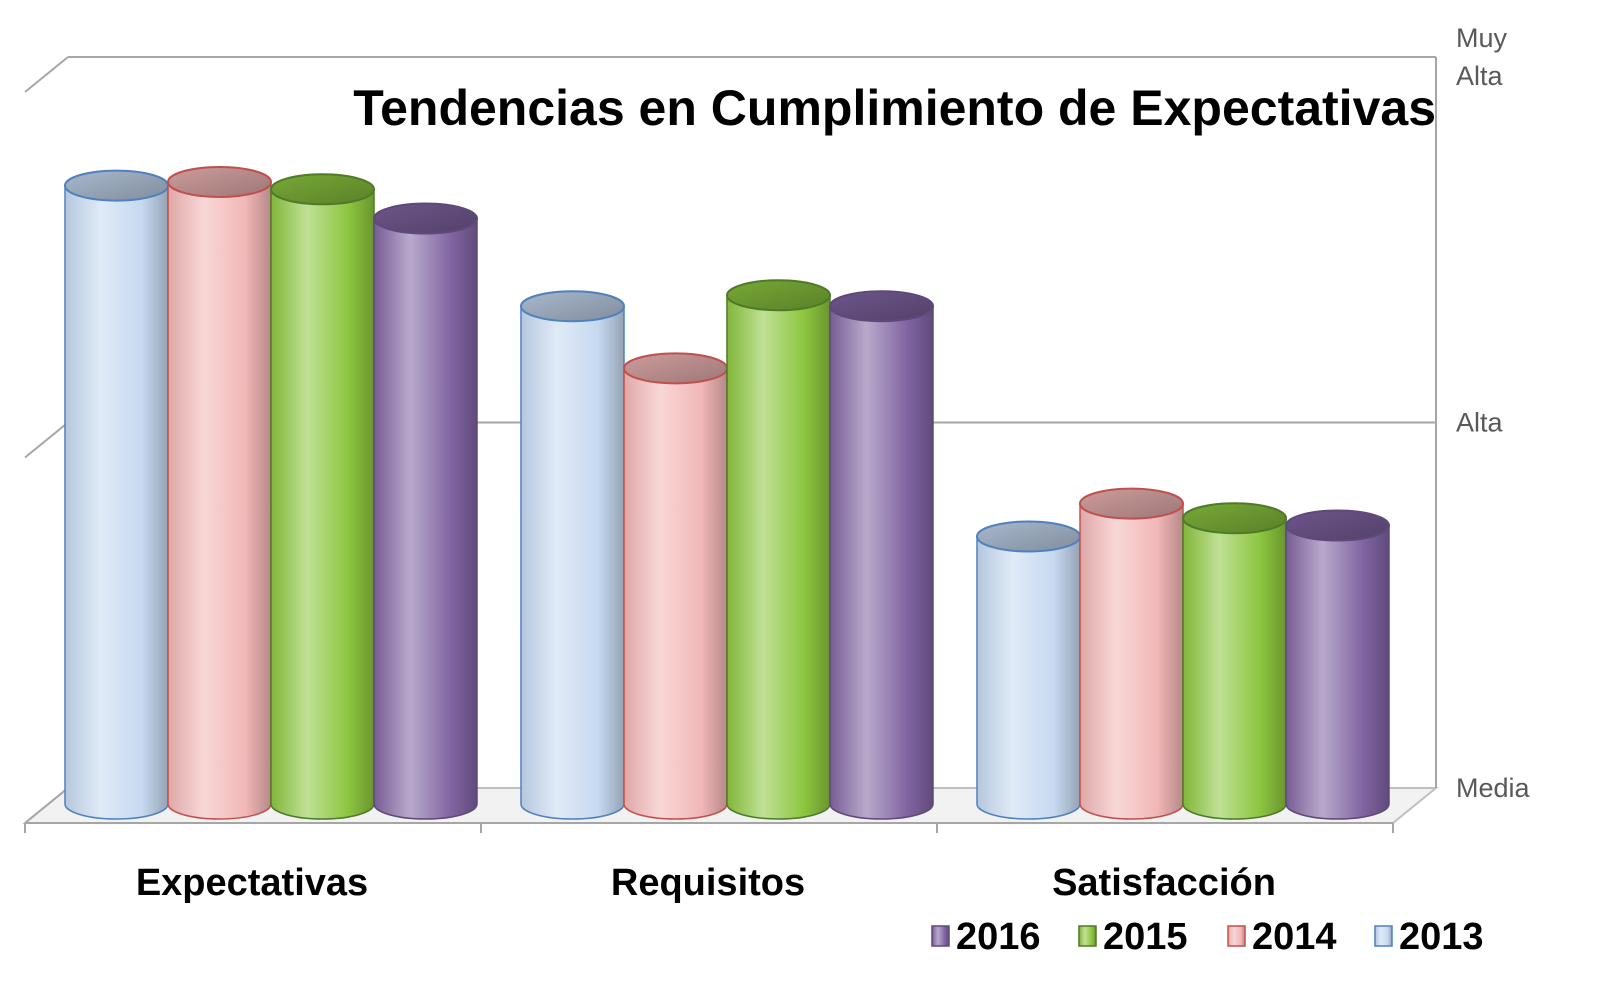 The width and height of the screenshot is (1600, 988). I want to click on category-label-satisfaccion: Satisfacción, so click(1164, 883).